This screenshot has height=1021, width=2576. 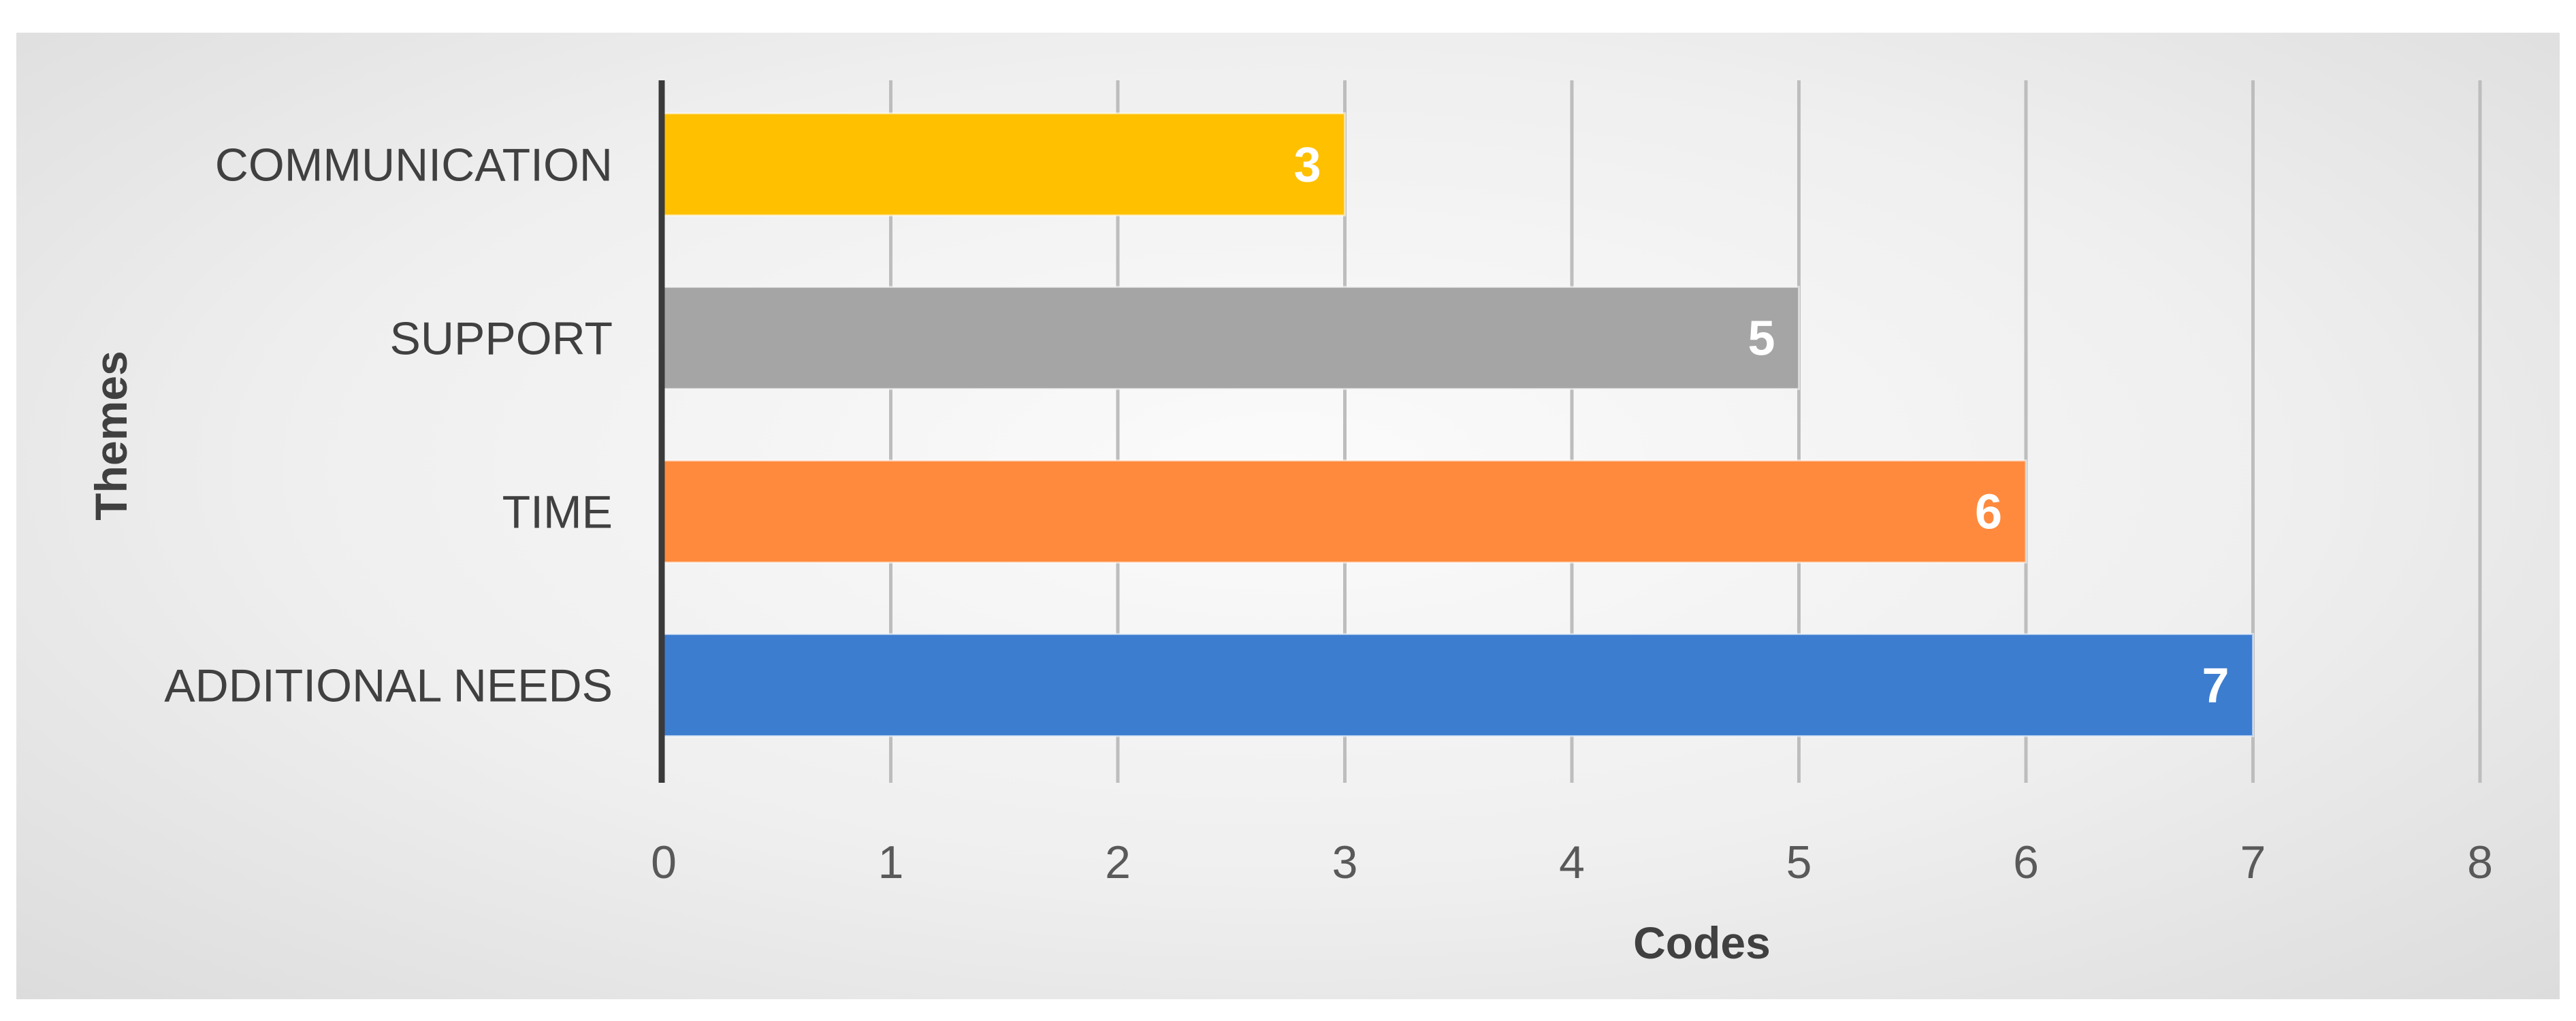 I want to click on data-label-support: 5, so click(x=1762, y=339).